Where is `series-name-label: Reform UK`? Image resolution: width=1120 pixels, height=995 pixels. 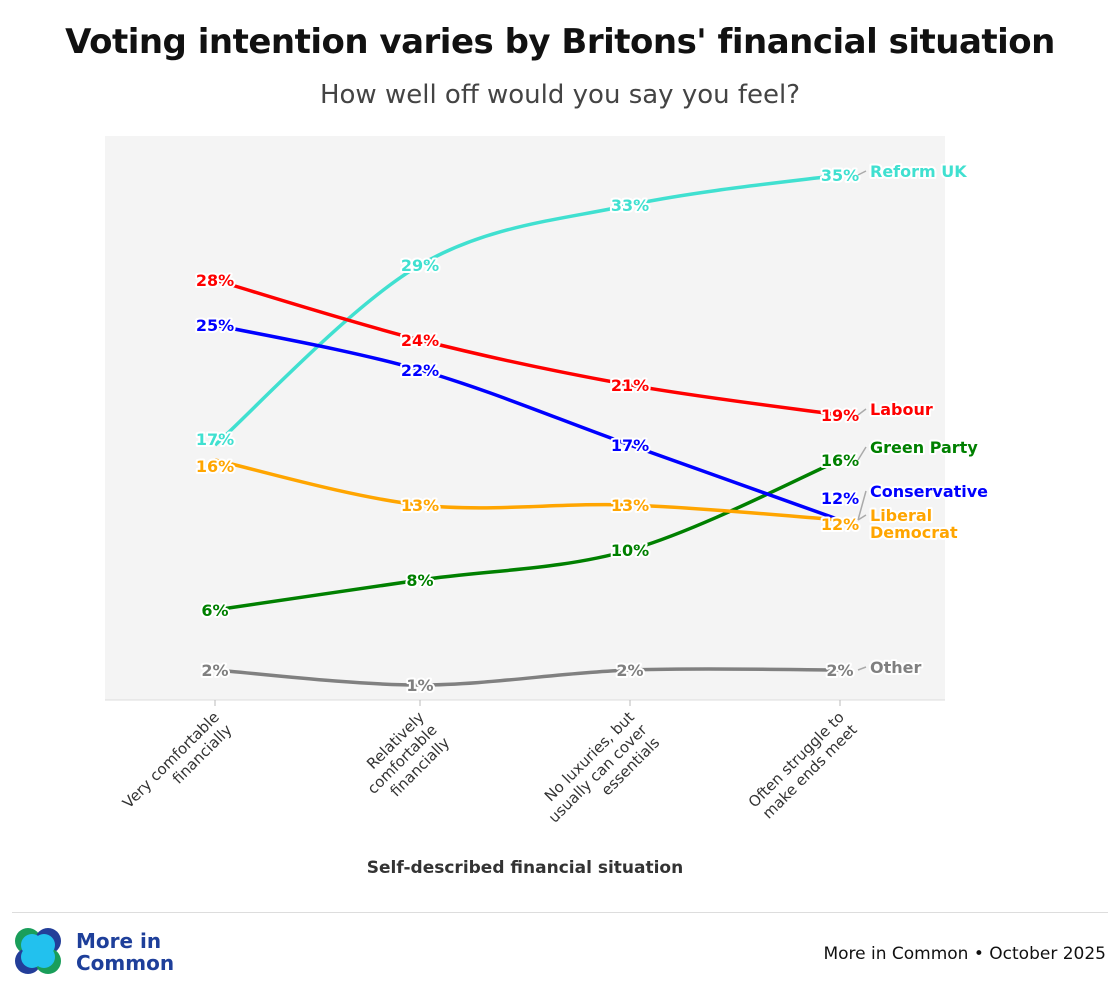
series-name-label: Reform UK is located at coordinates (918, 171).